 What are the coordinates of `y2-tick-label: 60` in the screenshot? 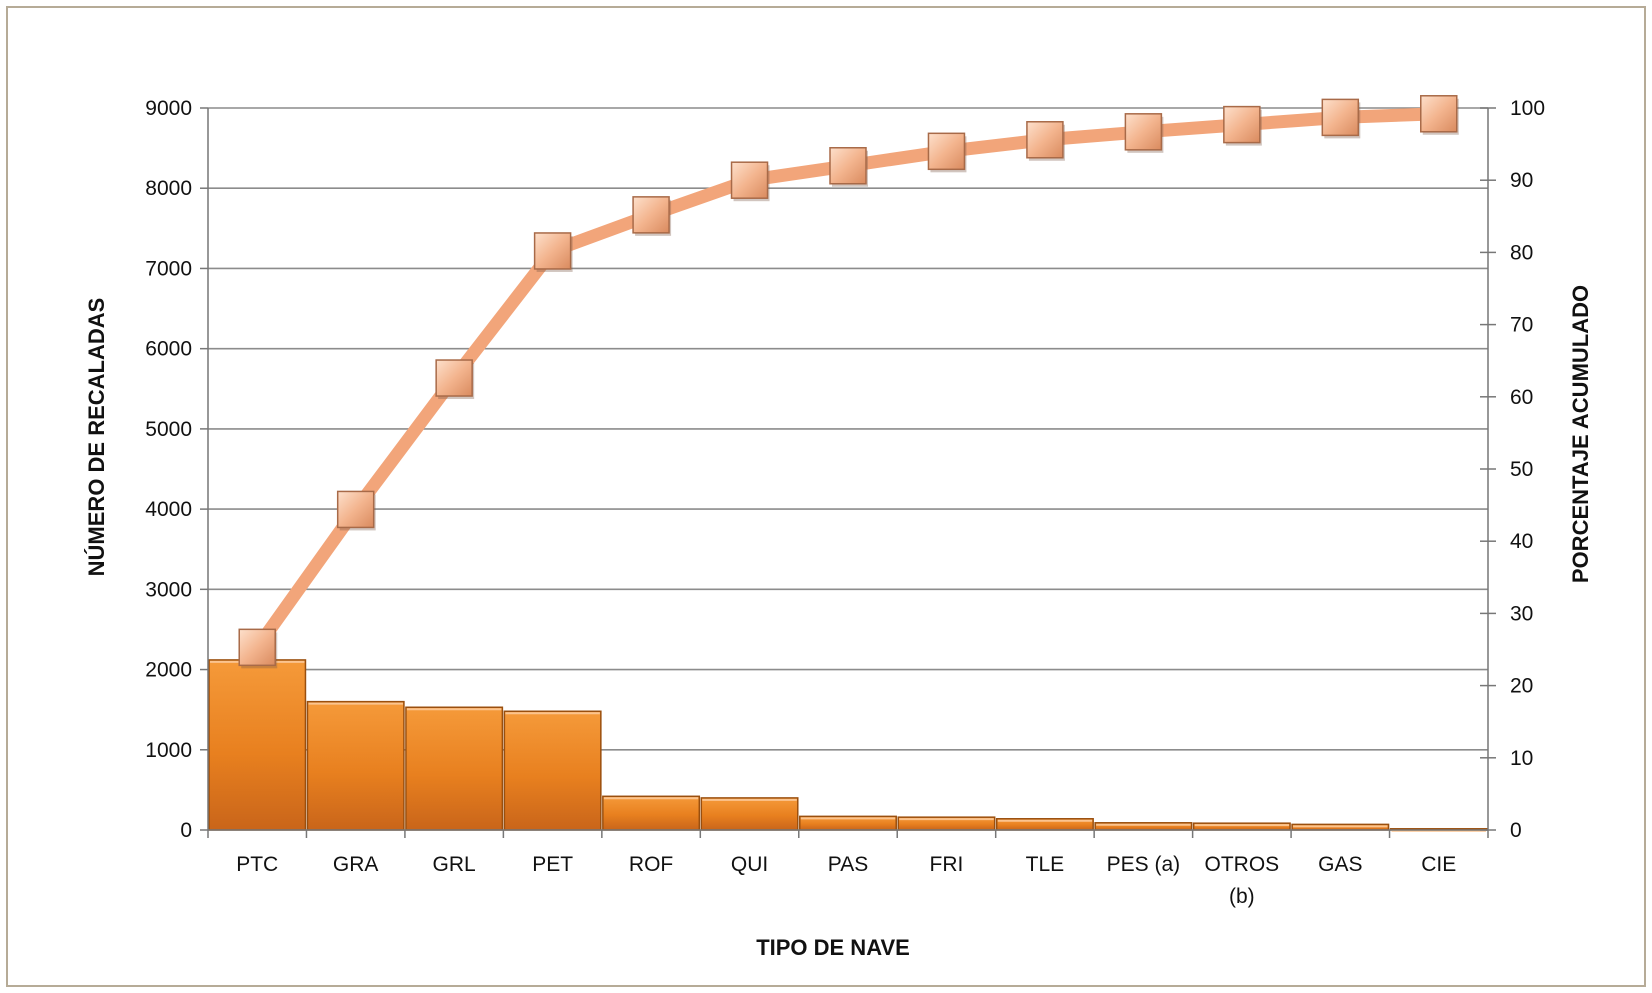 It's located at (1521, 397).